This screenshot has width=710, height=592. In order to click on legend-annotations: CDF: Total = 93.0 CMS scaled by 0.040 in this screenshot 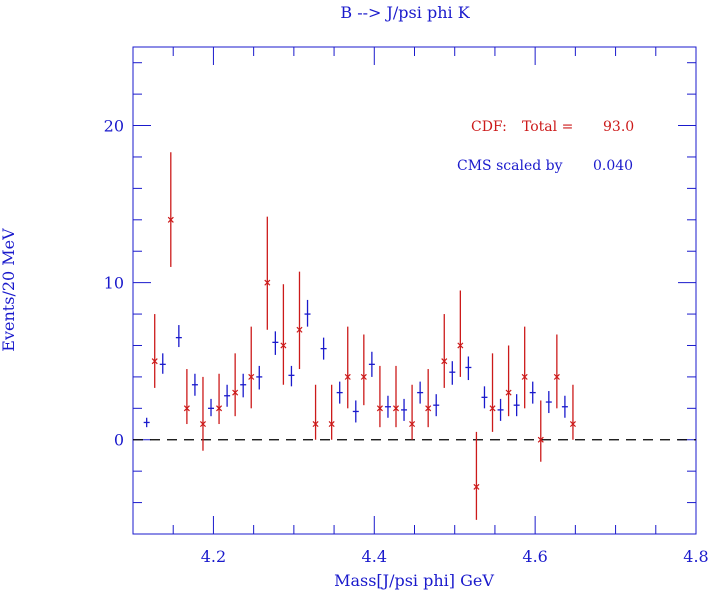, I will do `click(545, 146)`.